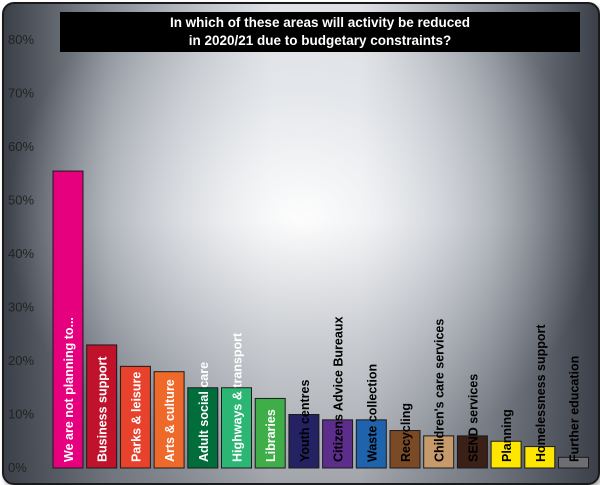 The height and width of the screenshot is (485, 600). What do you see at coordinates (305, 421) in the screenshot?
I see `bar-category-label: Youth centres` at bounding box center [305, 421].